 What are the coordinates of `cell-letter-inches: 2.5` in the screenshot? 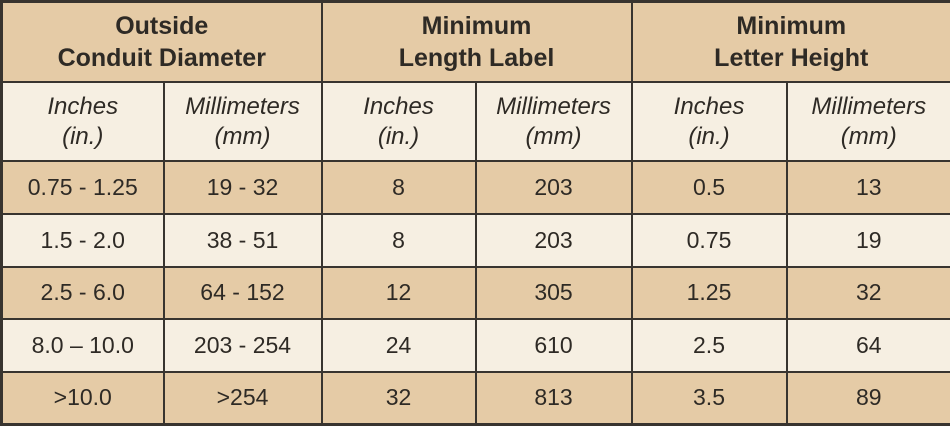 It's located at (709, 345).